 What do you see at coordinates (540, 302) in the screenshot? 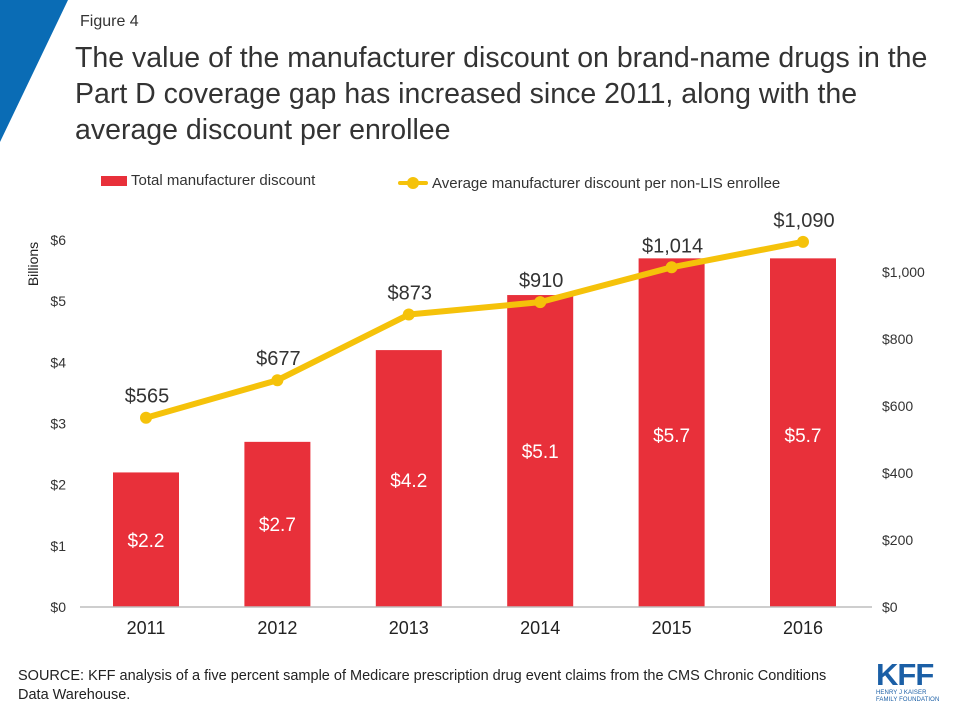
I see `line-point-2014` at bounding box center [540, 302].